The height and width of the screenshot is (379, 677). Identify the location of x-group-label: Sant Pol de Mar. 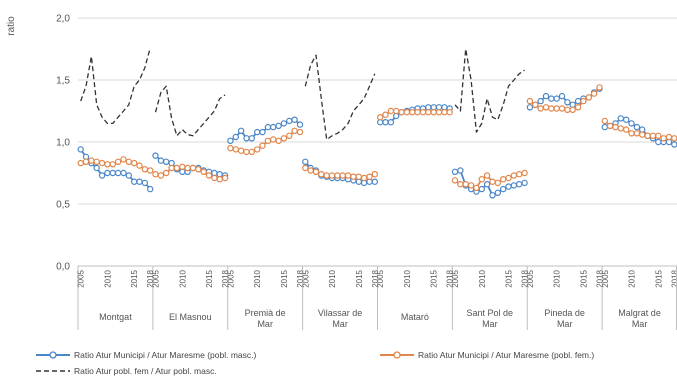
(490, 318).